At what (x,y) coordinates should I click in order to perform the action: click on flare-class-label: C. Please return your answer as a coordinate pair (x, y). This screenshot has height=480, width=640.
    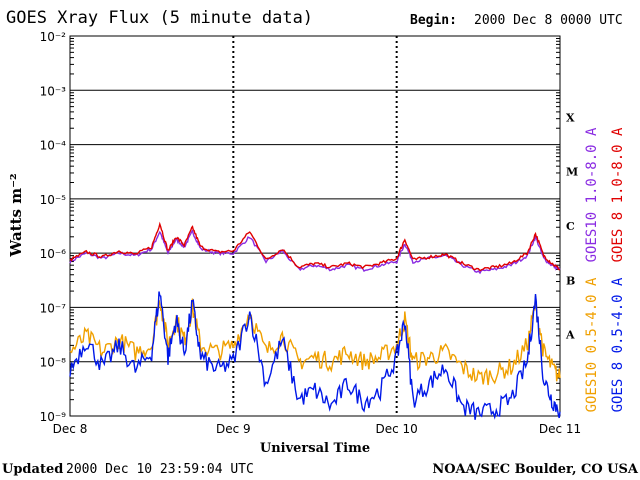
    Looking at the image, I should click on (570, 226).